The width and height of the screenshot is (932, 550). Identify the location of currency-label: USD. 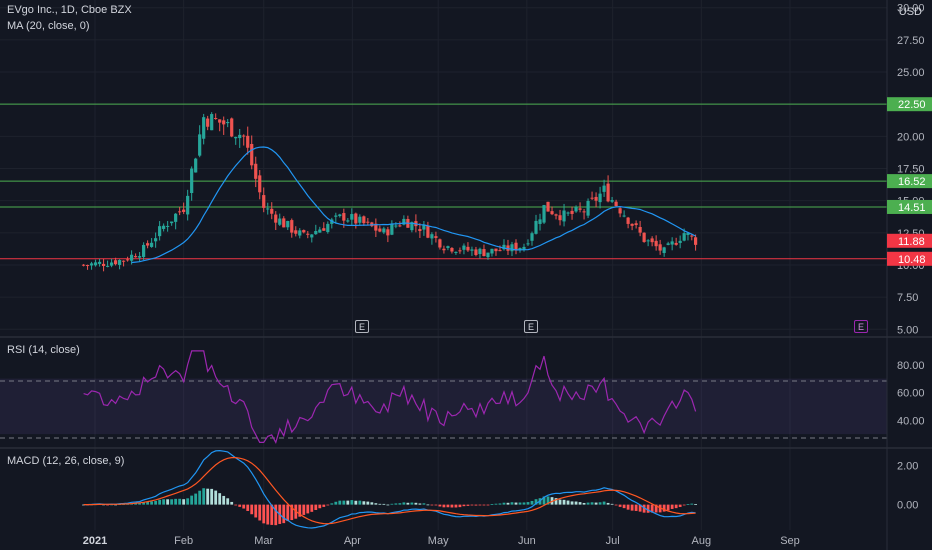
(910, 12).